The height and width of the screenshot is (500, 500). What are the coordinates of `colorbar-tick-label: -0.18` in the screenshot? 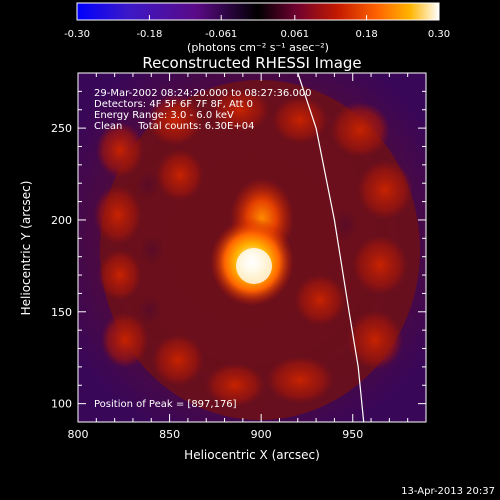 It's located at (149, 34).